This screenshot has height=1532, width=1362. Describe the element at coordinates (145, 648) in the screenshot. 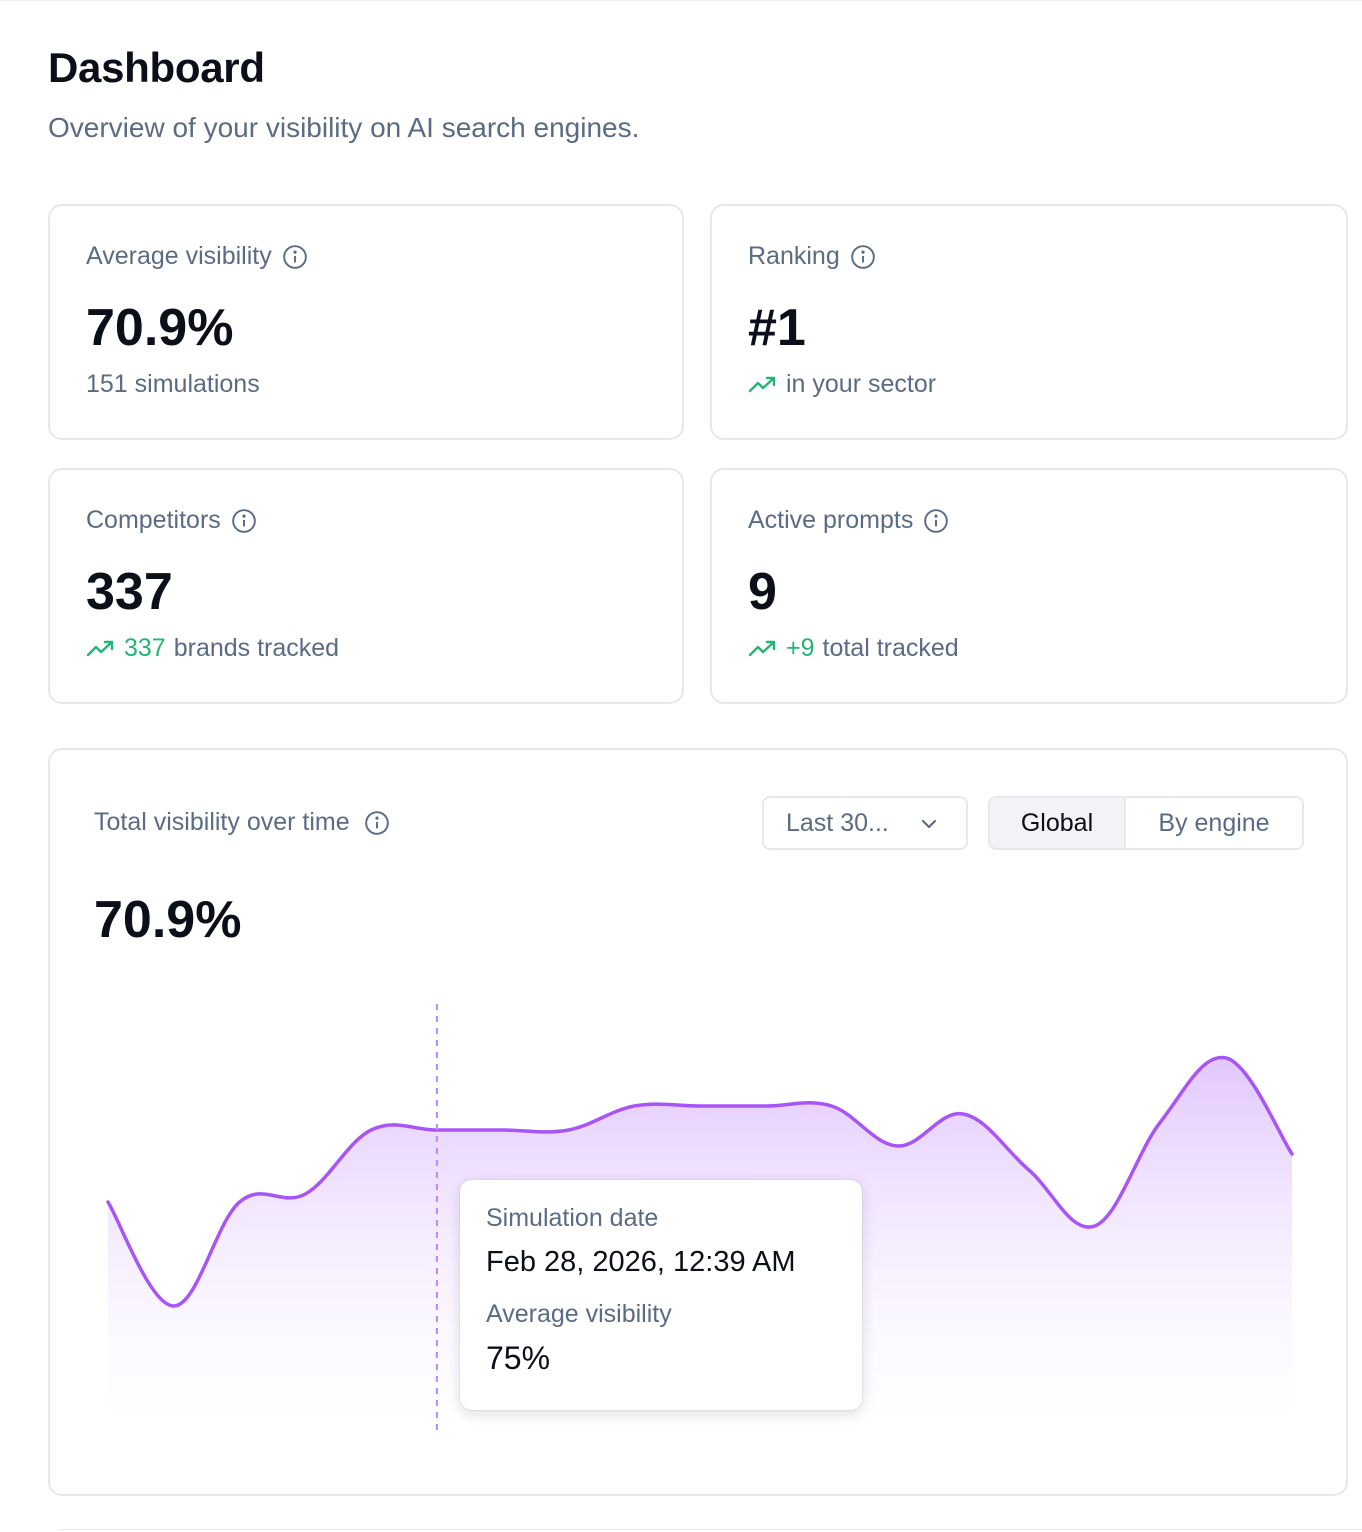

I see `stat-card-trend-value: 337` at that location.